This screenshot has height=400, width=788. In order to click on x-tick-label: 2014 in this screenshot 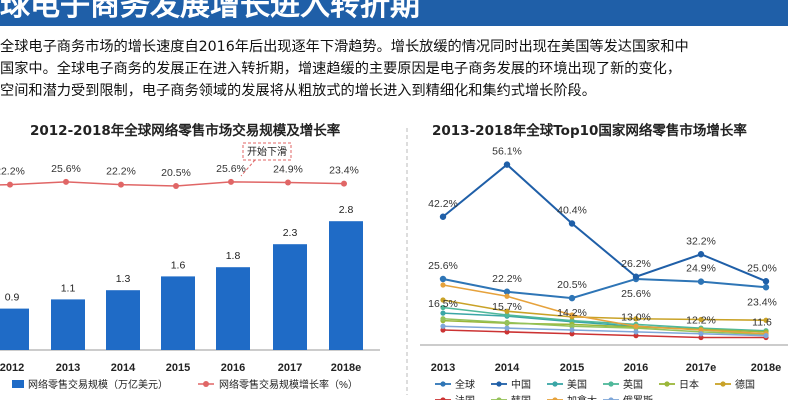, I will do `click(123, 368)`.